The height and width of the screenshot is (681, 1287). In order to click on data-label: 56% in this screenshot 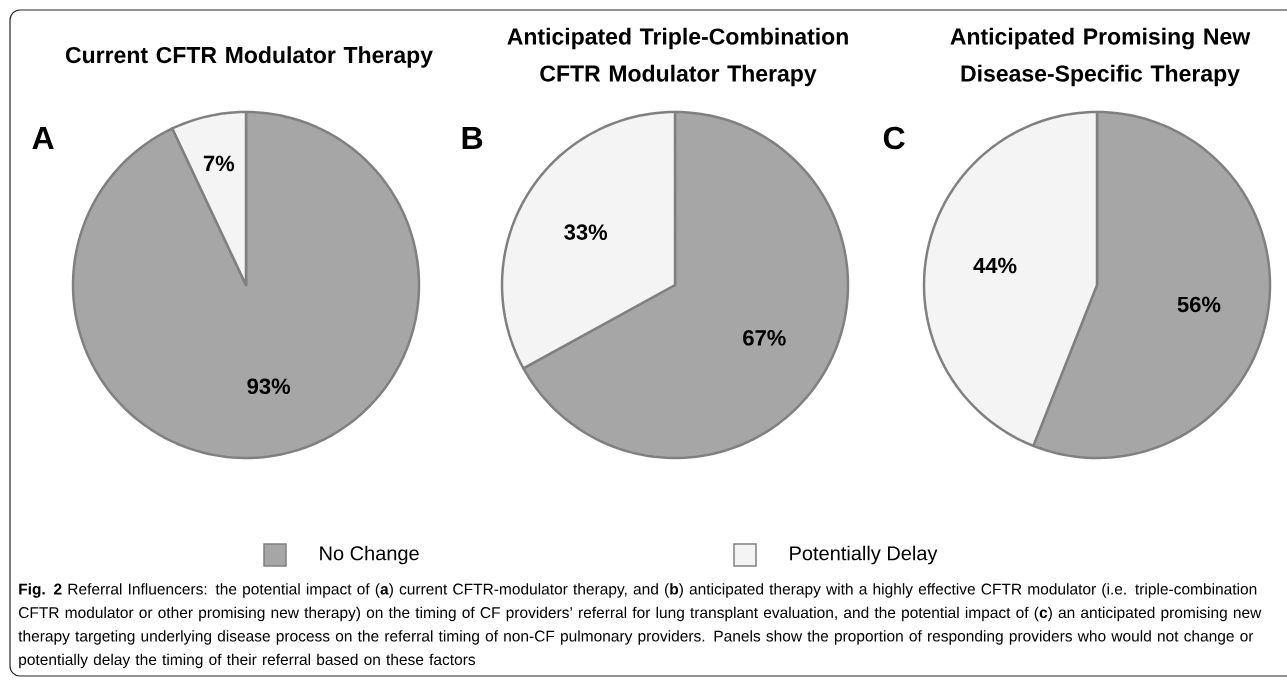, I will do `click(1199, 304)`.